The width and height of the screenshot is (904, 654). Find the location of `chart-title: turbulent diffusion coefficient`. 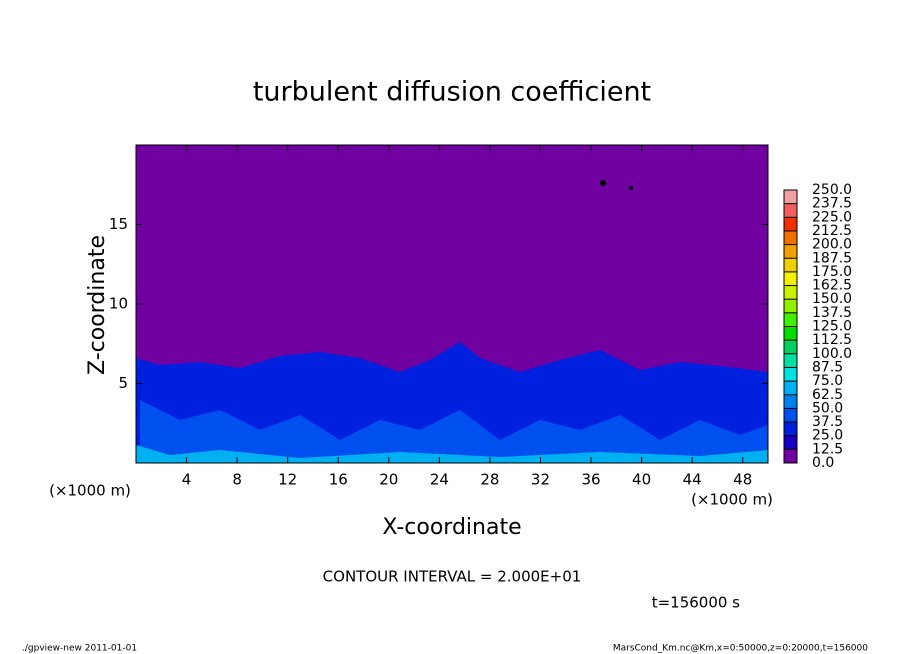

chart-title: turbulent diffusion coefficient is located at coordinates (452, 92).